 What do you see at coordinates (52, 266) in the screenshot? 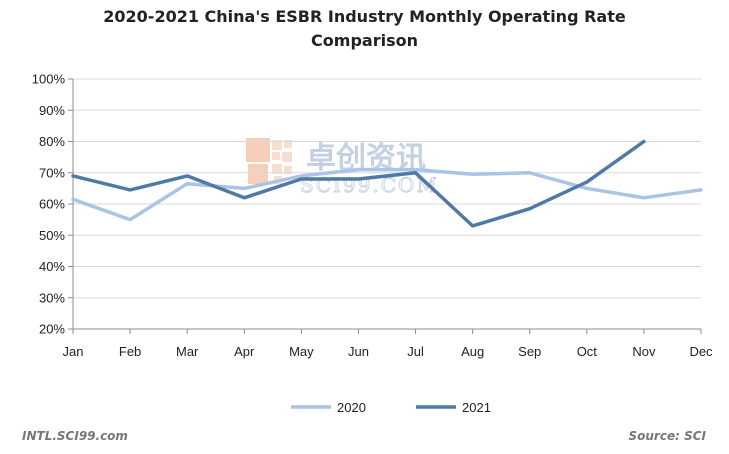
I see `y-tick-label: 40%` at bounding box center [52, 266].